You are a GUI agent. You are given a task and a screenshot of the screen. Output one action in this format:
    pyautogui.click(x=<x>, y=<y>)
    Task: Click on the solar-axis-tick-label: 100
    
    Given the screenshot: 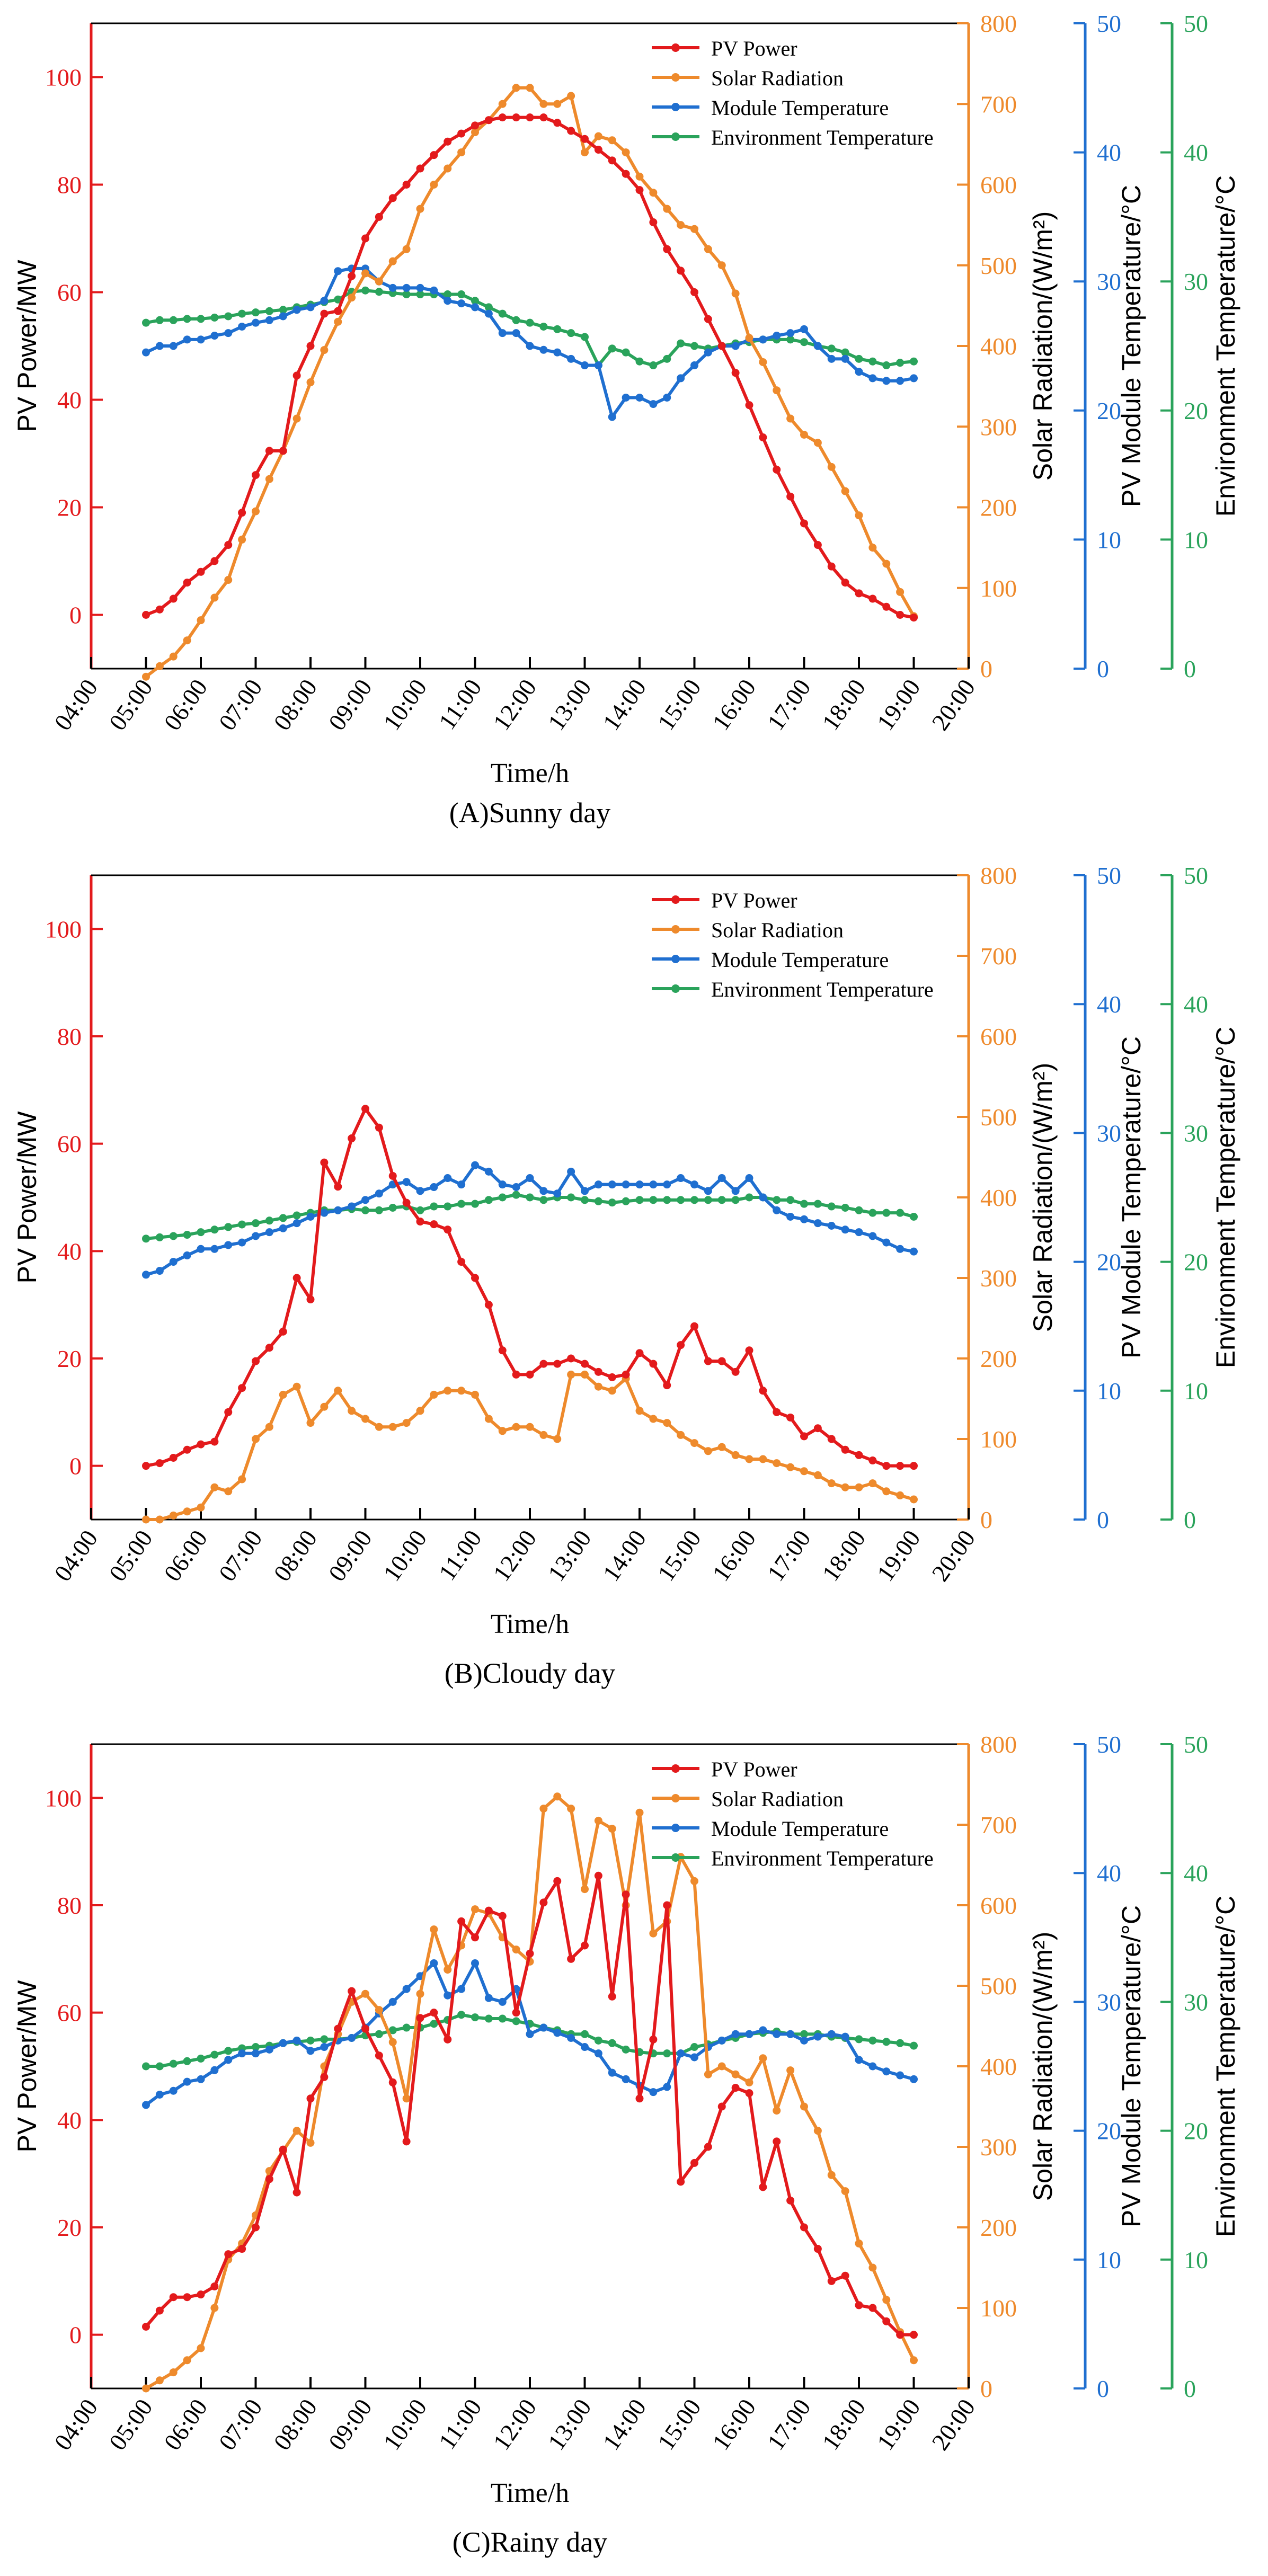 What is the action you would take?
    pyautogui.click(x=998, y=1440)
    